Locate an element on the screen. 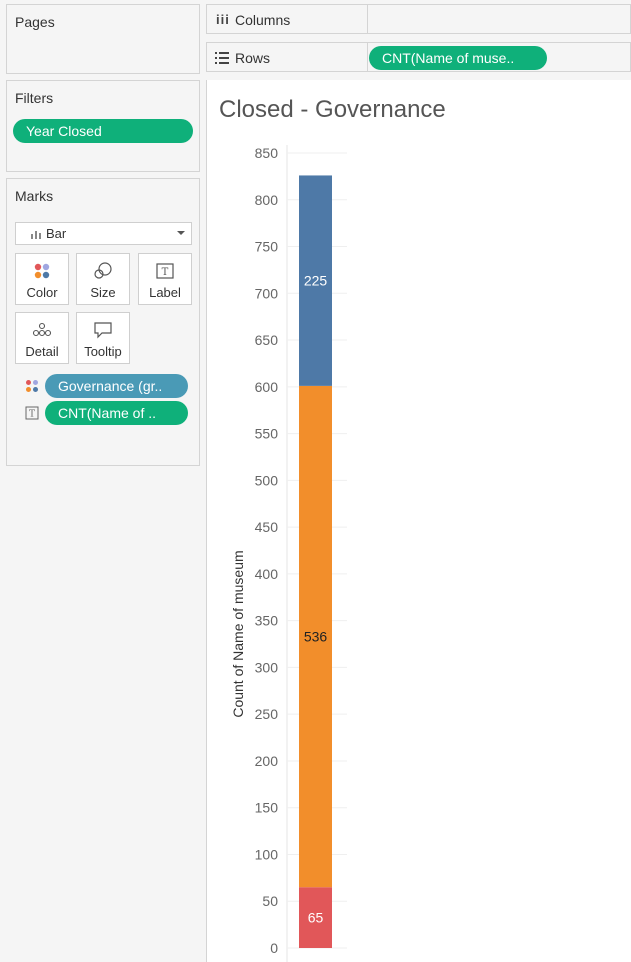  tooltip-button-label: Tooltip is located at coordinates (103, 351).